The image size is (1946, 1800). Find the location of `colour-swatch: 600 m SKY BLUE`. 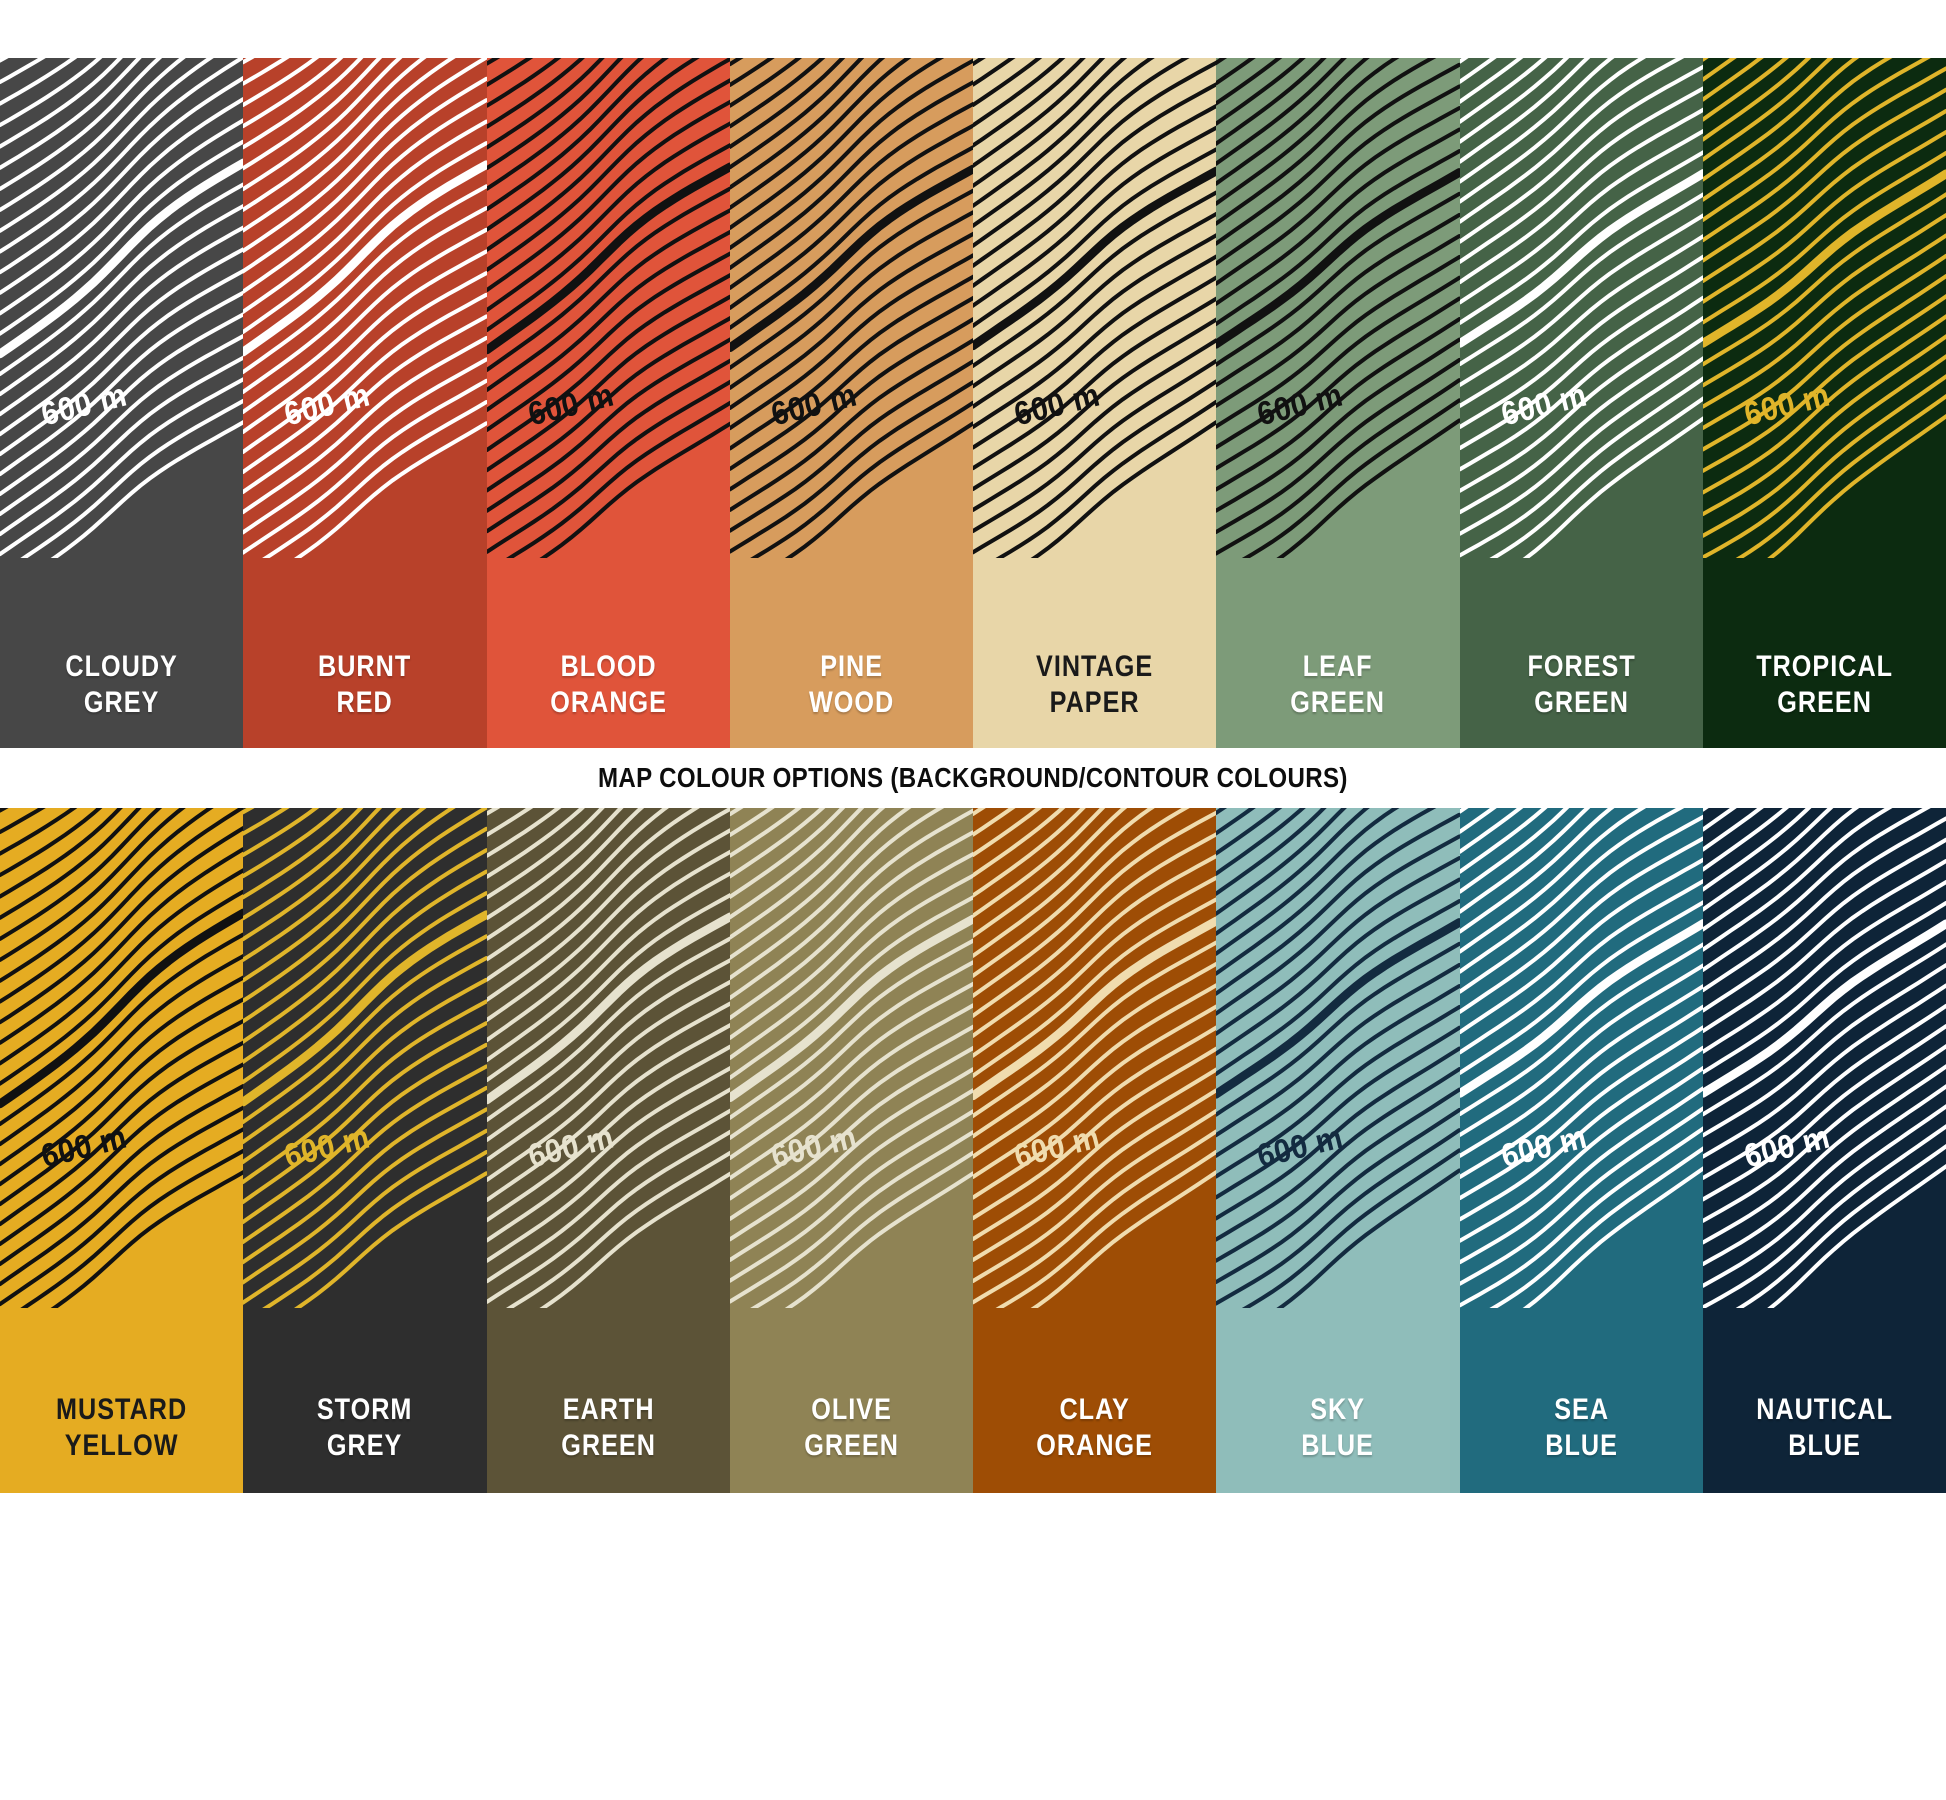

colour-swatch: 600 m SKY BLUE is located at coordinates (1338, 1150).